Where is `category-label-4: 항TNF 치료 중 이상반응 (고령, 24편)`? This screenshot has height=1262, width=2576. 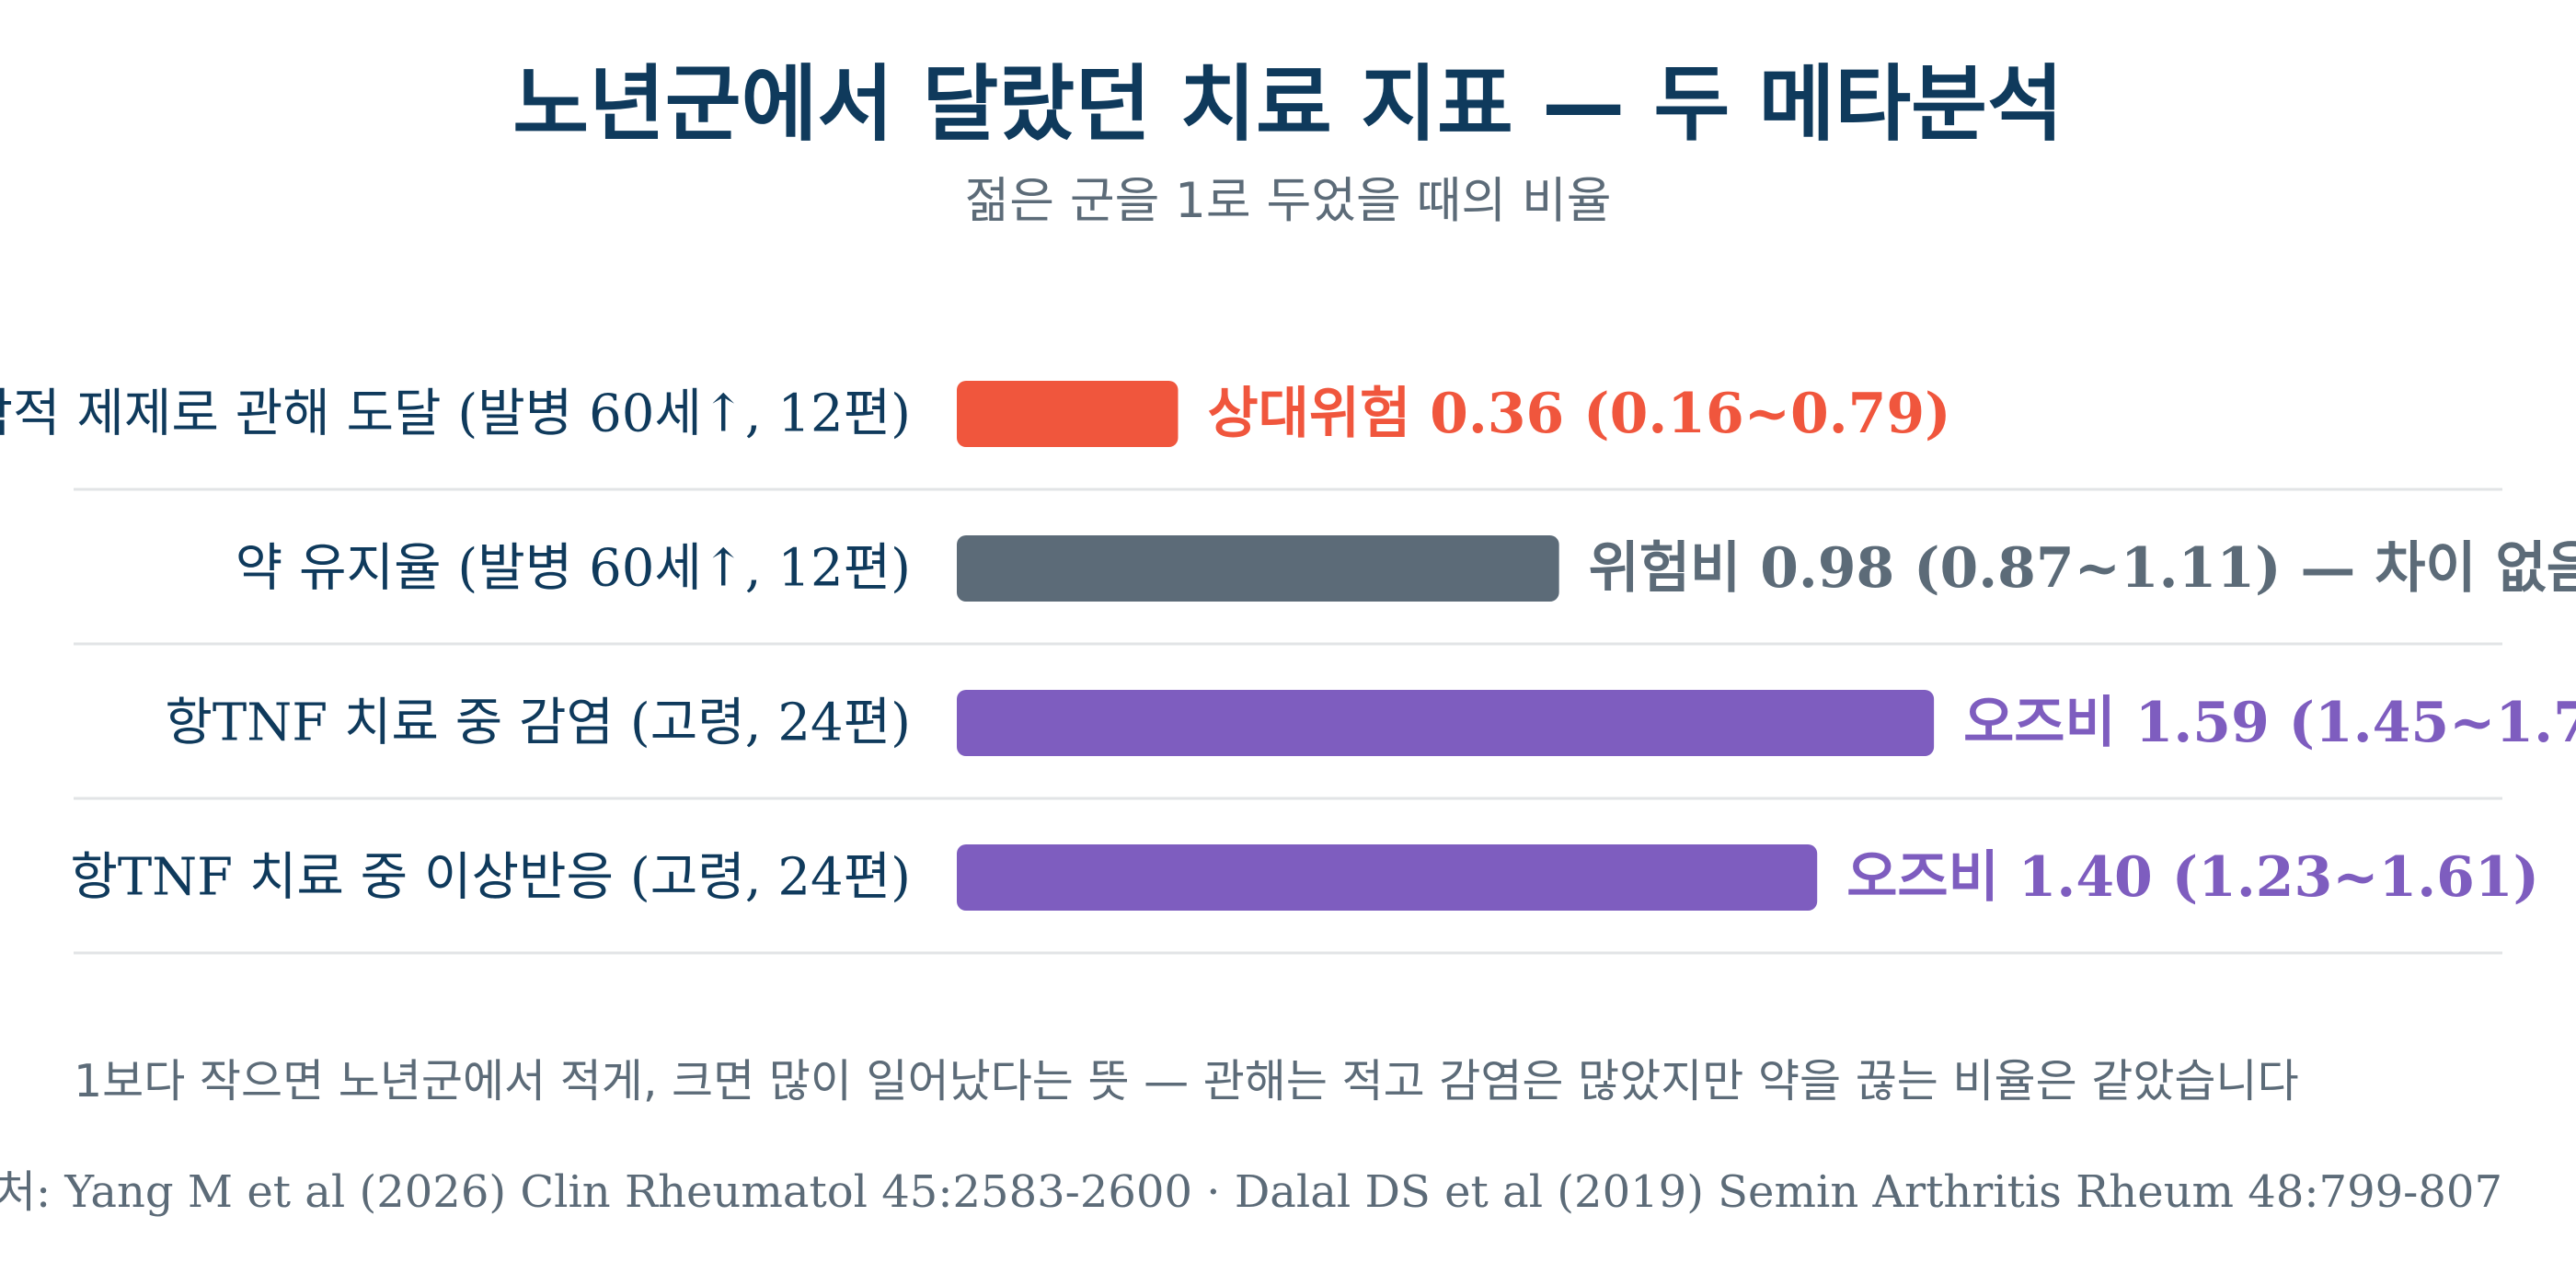 category-label-4: 항TNF 치료 중 이상반응 (고령, 24편) is located at coordinates (491, 878).